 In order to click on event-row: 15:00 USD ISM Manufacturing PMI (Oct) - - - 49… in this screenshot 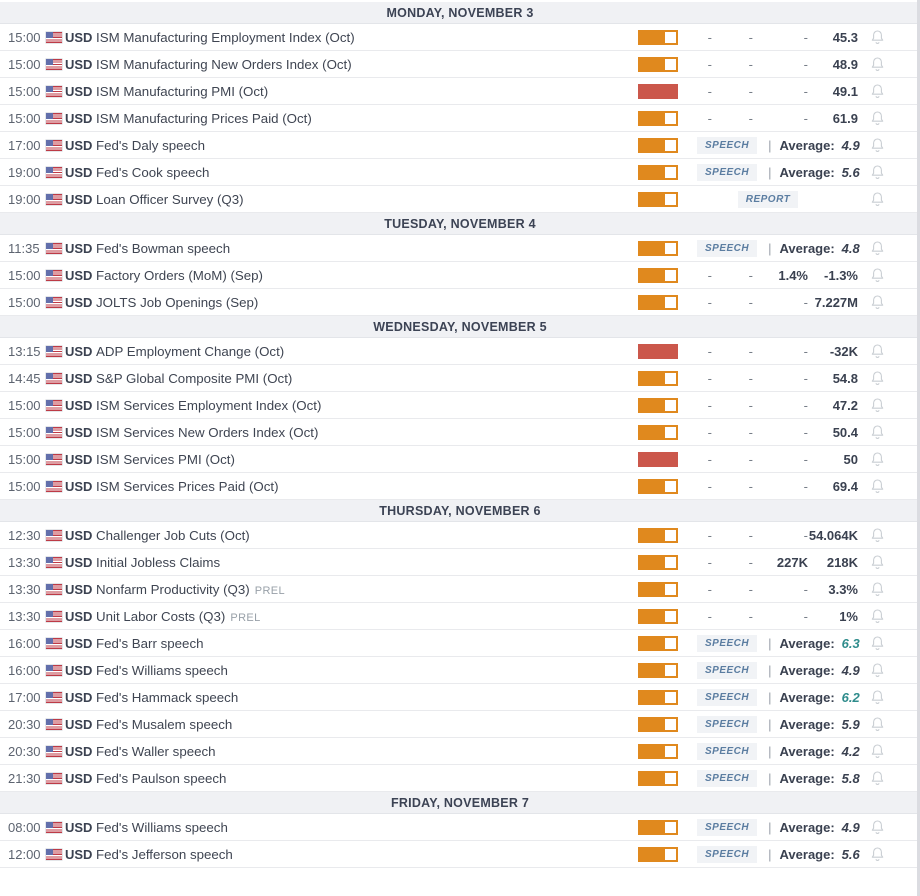, I will do `click(460, 91)`.